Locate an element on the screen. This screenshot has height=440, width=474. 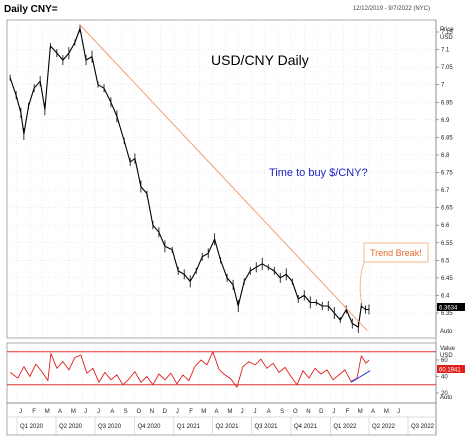
indicator-bands is located at coordinates (221, 368).